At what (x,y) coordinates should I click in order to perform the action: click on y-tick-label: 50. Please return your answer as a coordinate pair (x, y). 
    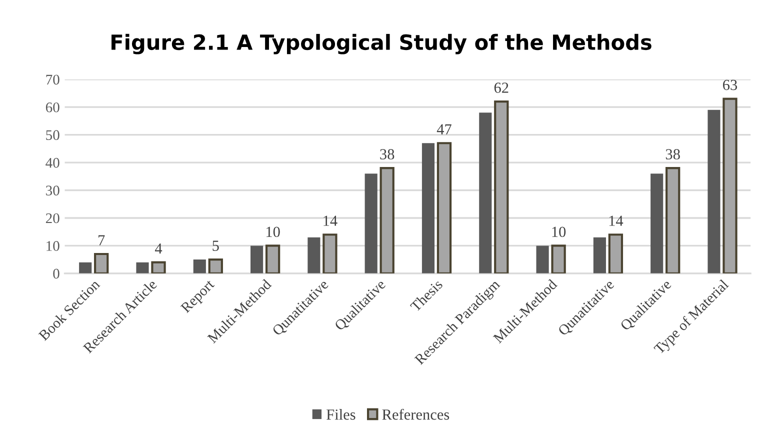
    Looking at the image, I should click on (53, 135).